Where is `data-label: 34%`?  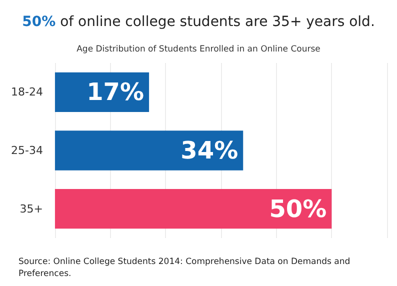 data-label: 34% is located at coordinates (209, 150).